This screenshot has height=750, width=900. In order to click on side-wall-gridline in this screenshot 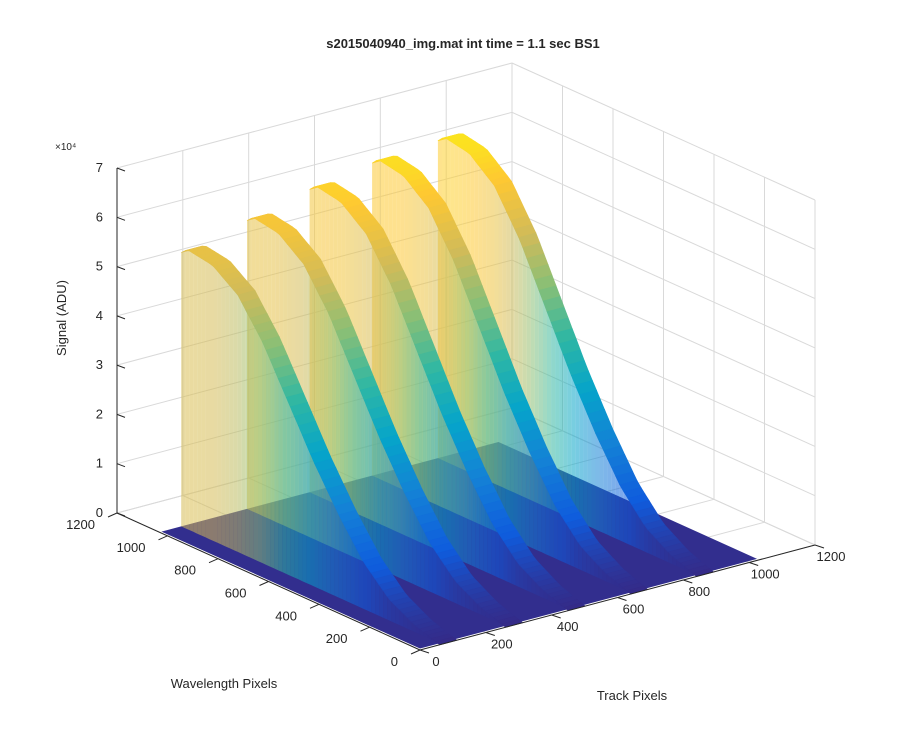, I will do `click(663, 131)`.